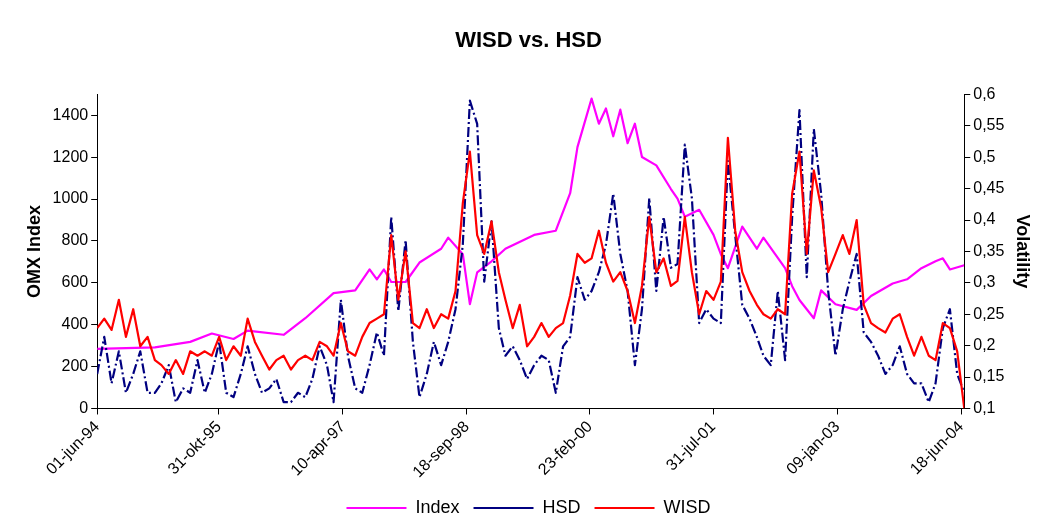 This screenshot has height=531, width=1057. I want to click on chart-title: WISD vs. HSD, so click(528, 40).